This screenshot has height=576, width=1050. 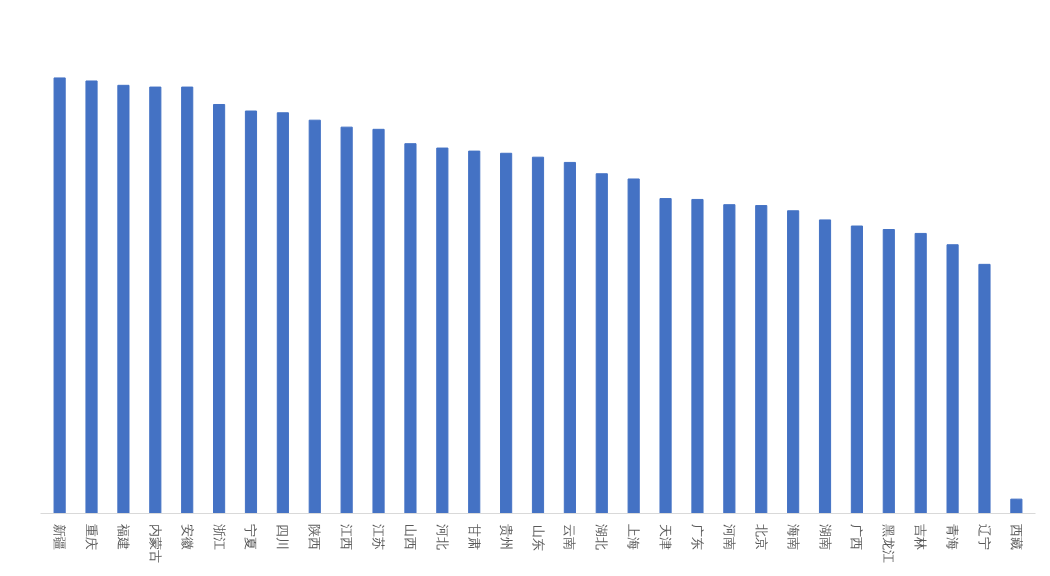 I want to click on x-tick-label: 海南, so click(x=793, y=537).